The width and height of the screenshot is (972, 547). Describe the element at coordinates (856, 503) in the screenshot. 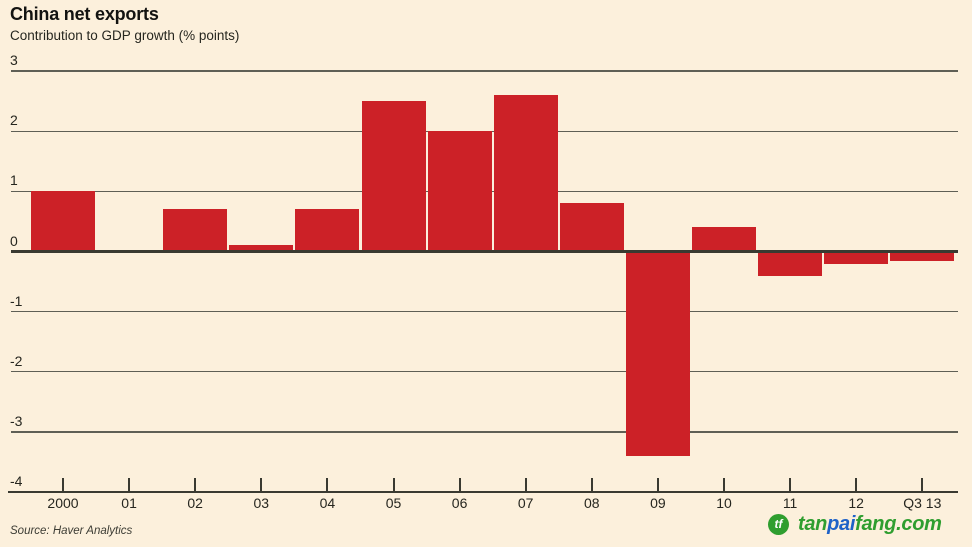

I see `x-axis-tick-label: 12` at that location.